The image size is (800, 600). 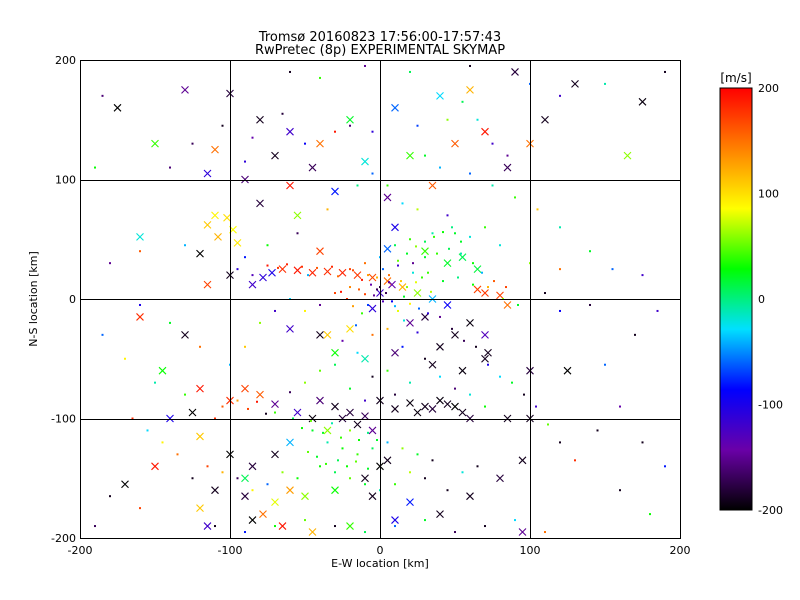 I want to click on chart-subtitle: RwPretec (8p) EXPERIMENTAL SKYMAP, so click(x=380, y=50).